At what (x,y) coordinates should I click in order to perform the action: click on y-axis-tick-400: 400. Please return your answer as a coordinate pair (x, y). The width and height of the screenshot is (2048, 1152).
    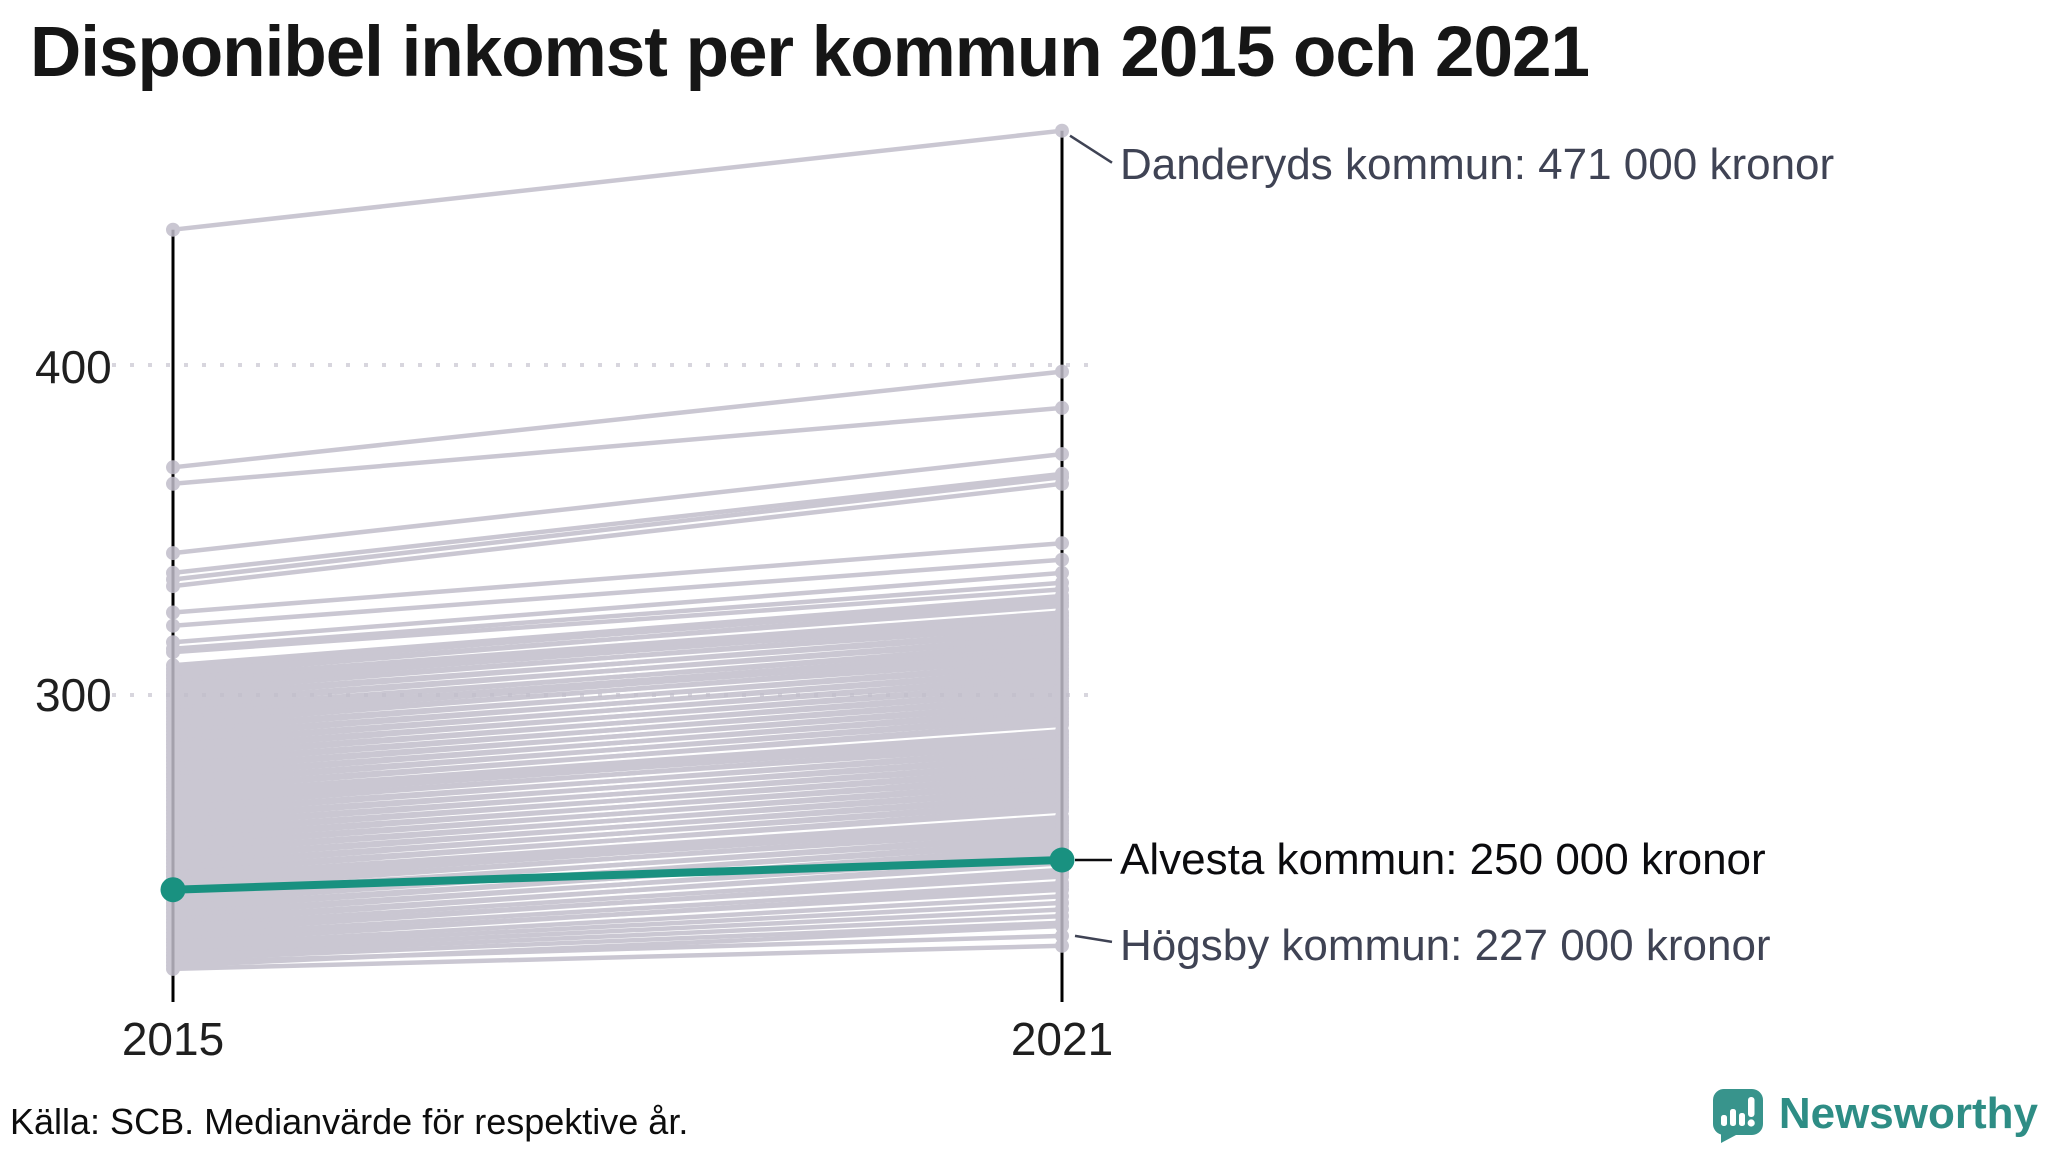
    Looking at the image, I should click on (73, 367).